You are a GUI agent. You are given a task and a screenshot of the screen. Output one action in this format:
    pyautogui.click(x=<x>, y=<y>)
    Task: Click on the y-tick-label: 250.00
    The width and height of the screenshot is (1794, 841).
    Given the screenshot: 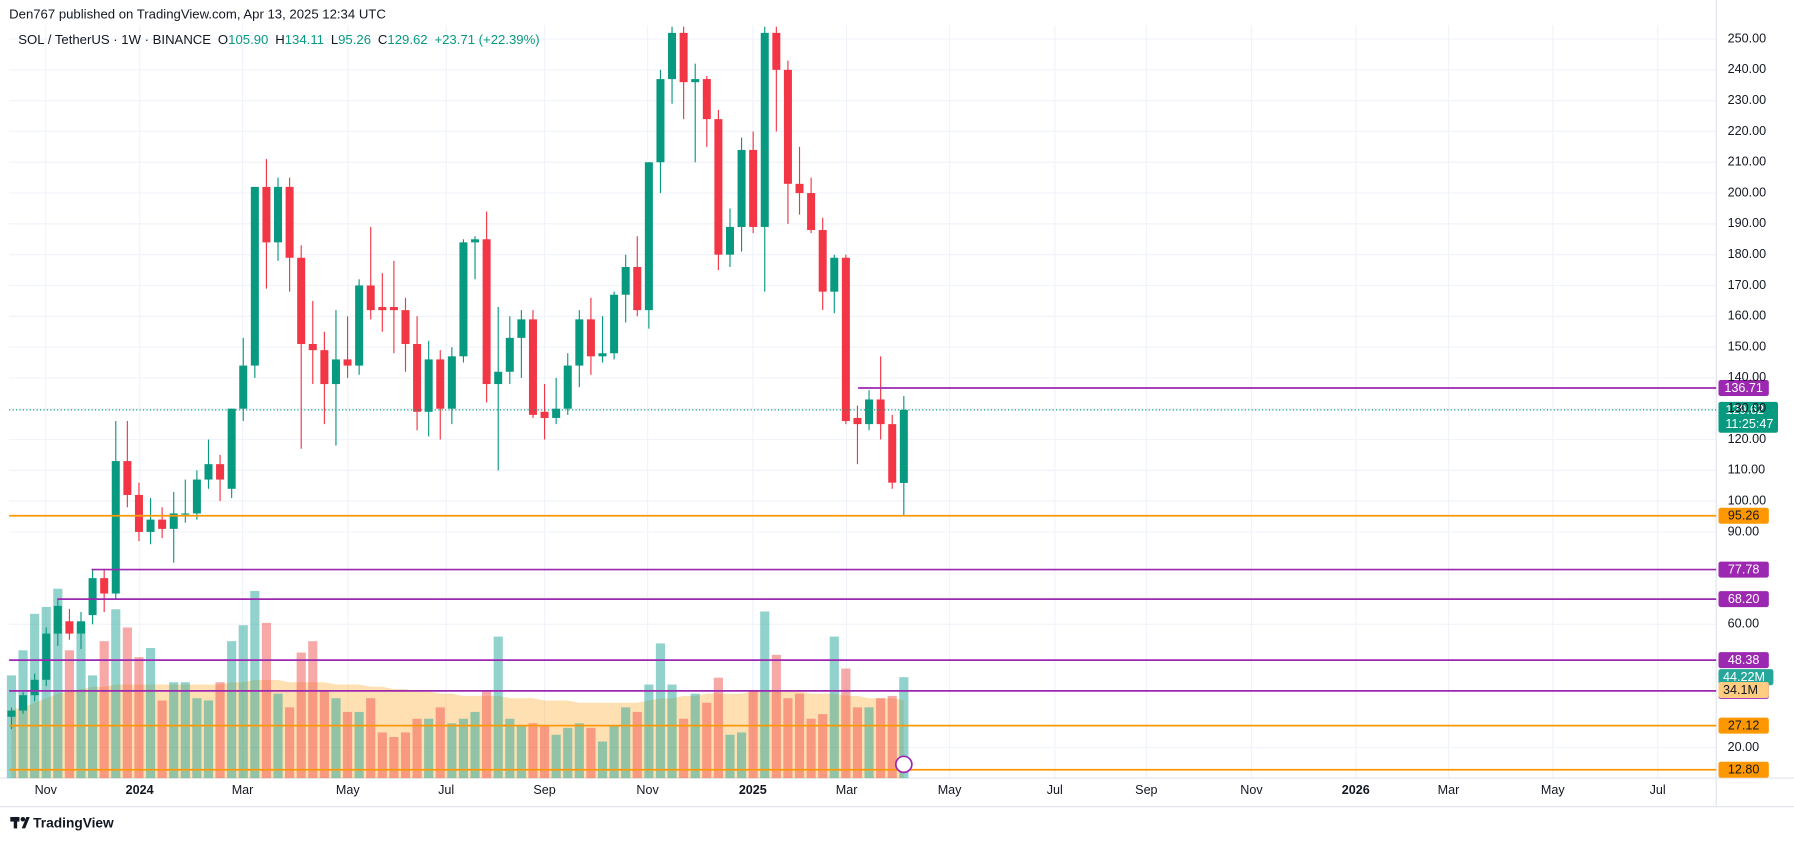 What is the action you would take?
    pyautogui.click(x=1747, y=38)
    